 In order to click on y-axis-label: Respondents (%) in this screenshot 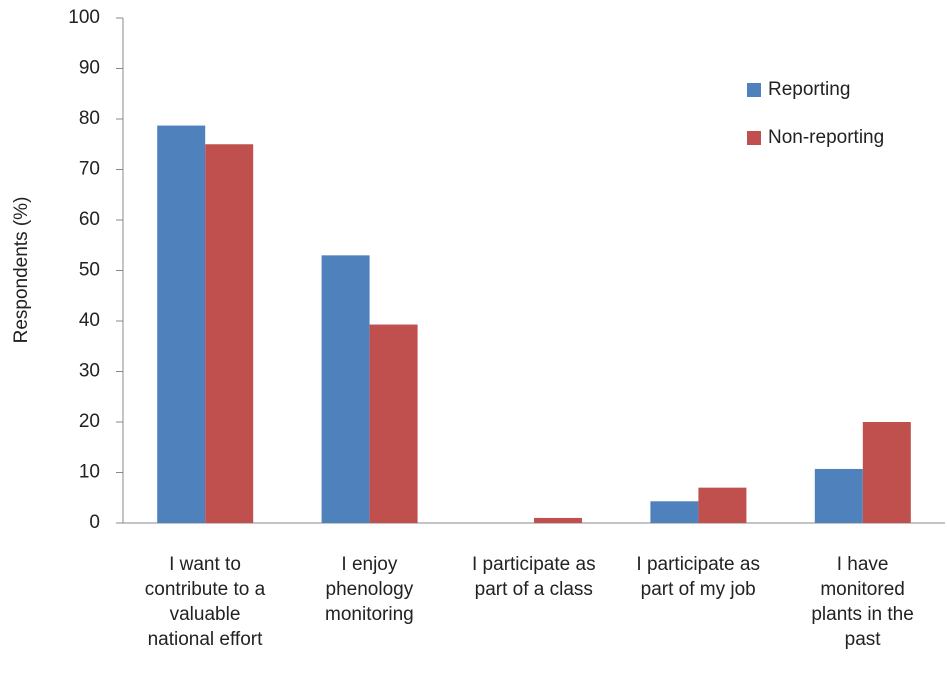, I will do `click(21, 270)`.